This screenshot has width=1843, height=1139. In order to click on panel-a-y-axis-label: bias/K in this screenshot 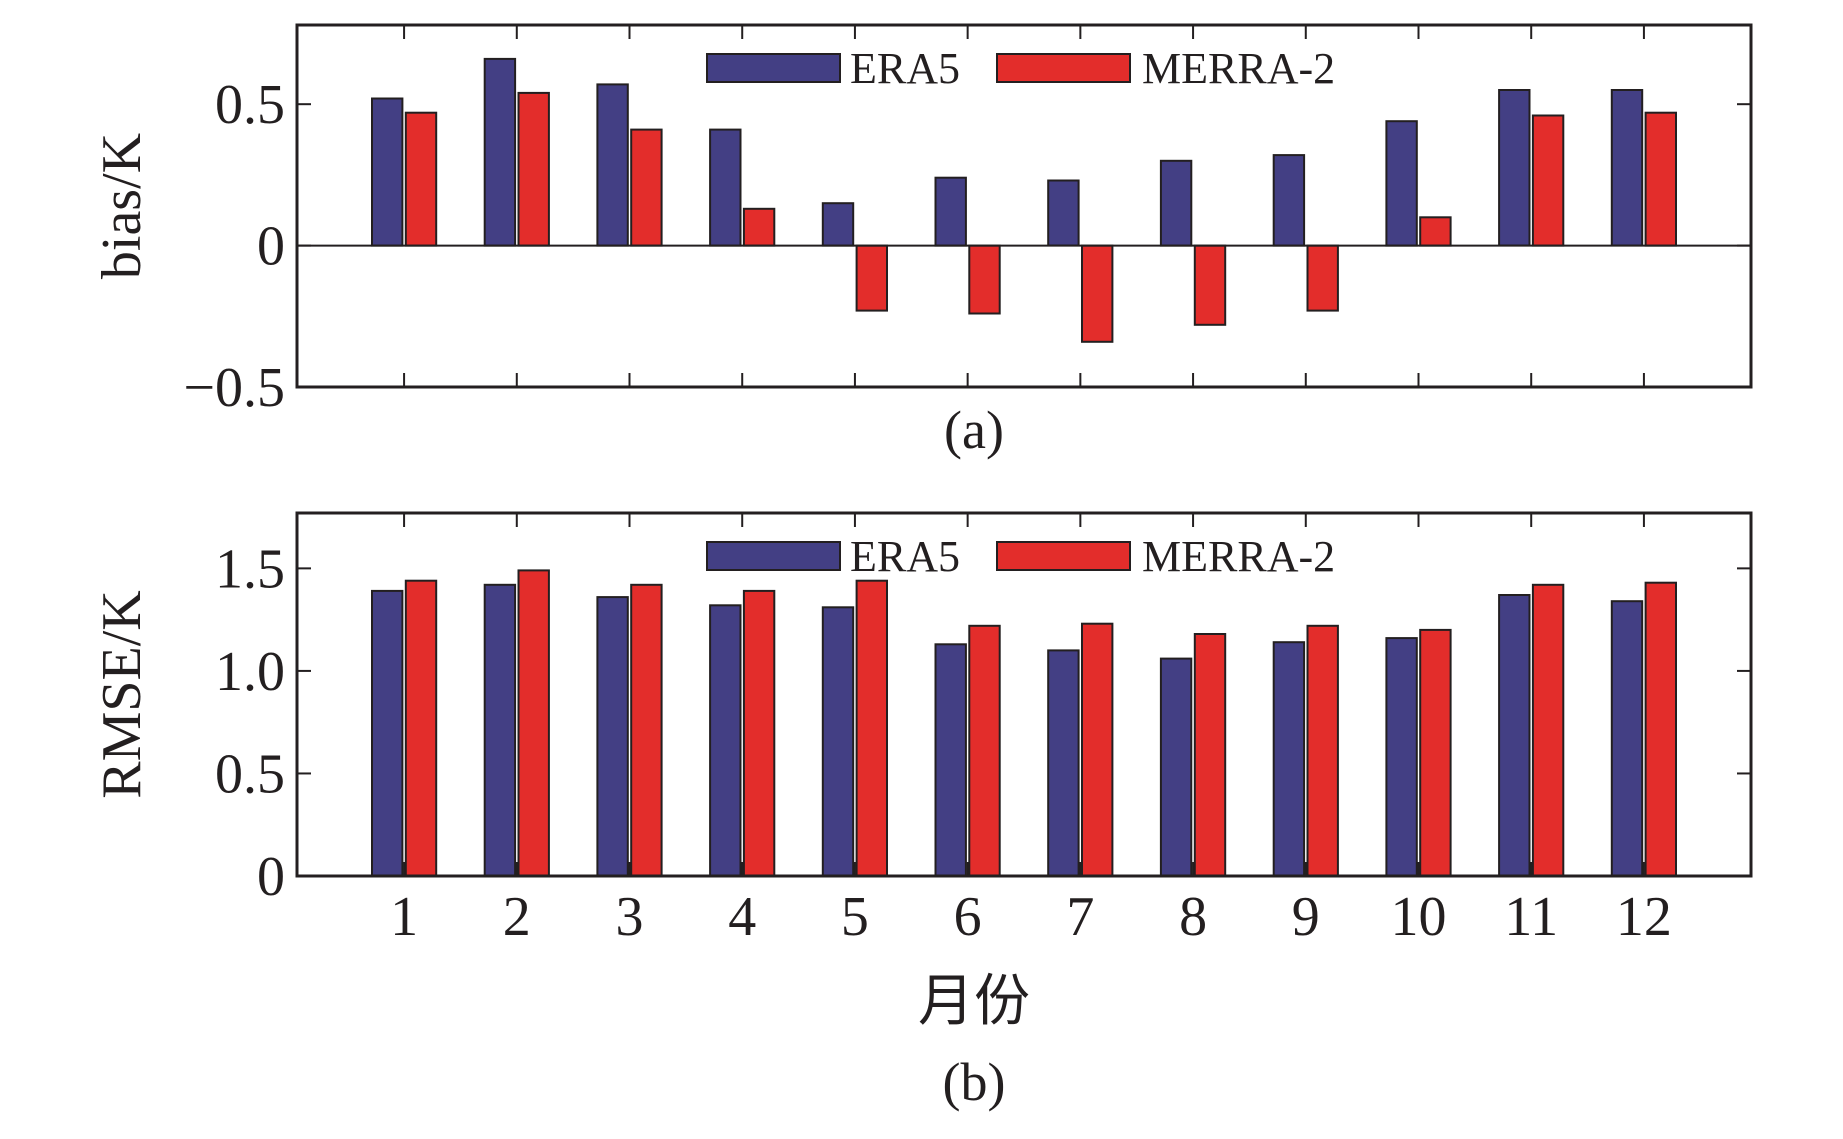, I will do `click(122, 206)`.